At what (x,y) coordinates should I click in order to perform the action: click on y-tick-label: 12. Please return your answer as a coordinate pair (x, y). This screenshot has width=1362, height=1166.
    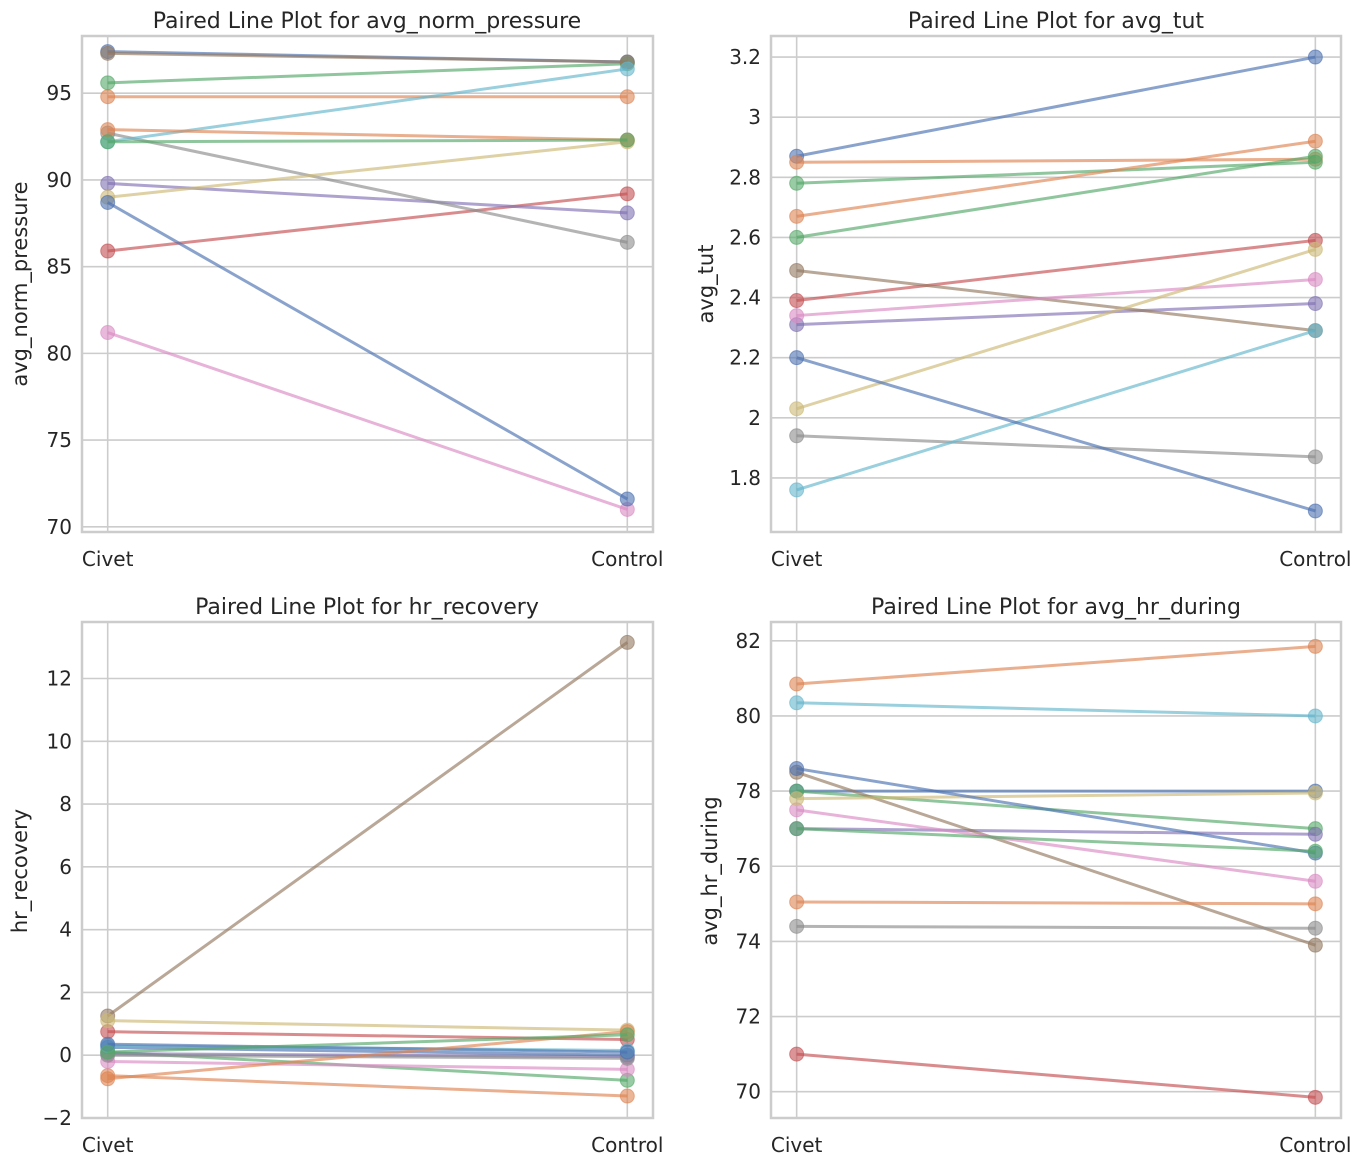
    Looking at the image, I should click on (59, 679).